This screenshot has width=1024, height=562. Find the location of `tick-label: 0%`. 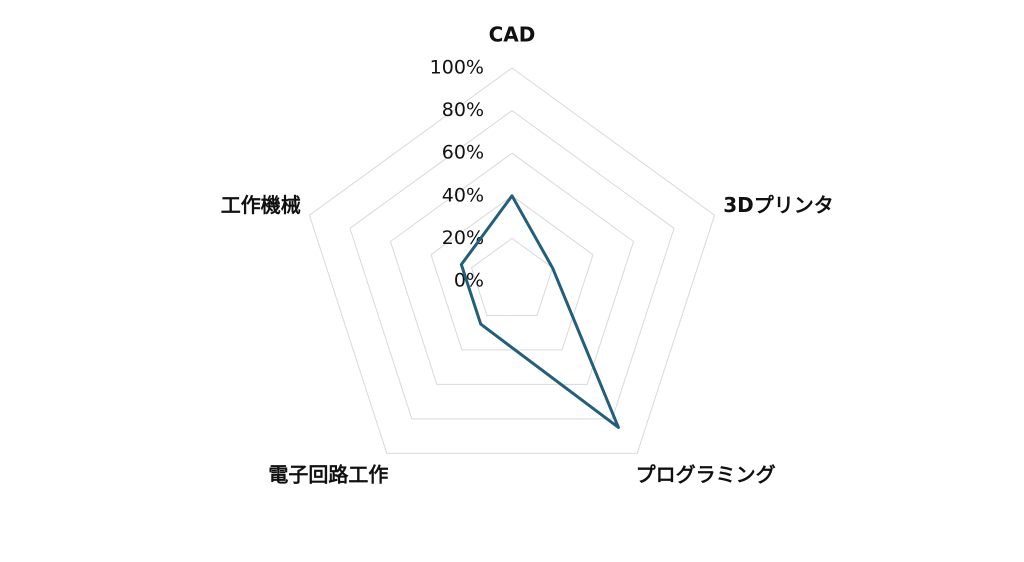

tick-label: 0% is located at coordinates (469, 281).